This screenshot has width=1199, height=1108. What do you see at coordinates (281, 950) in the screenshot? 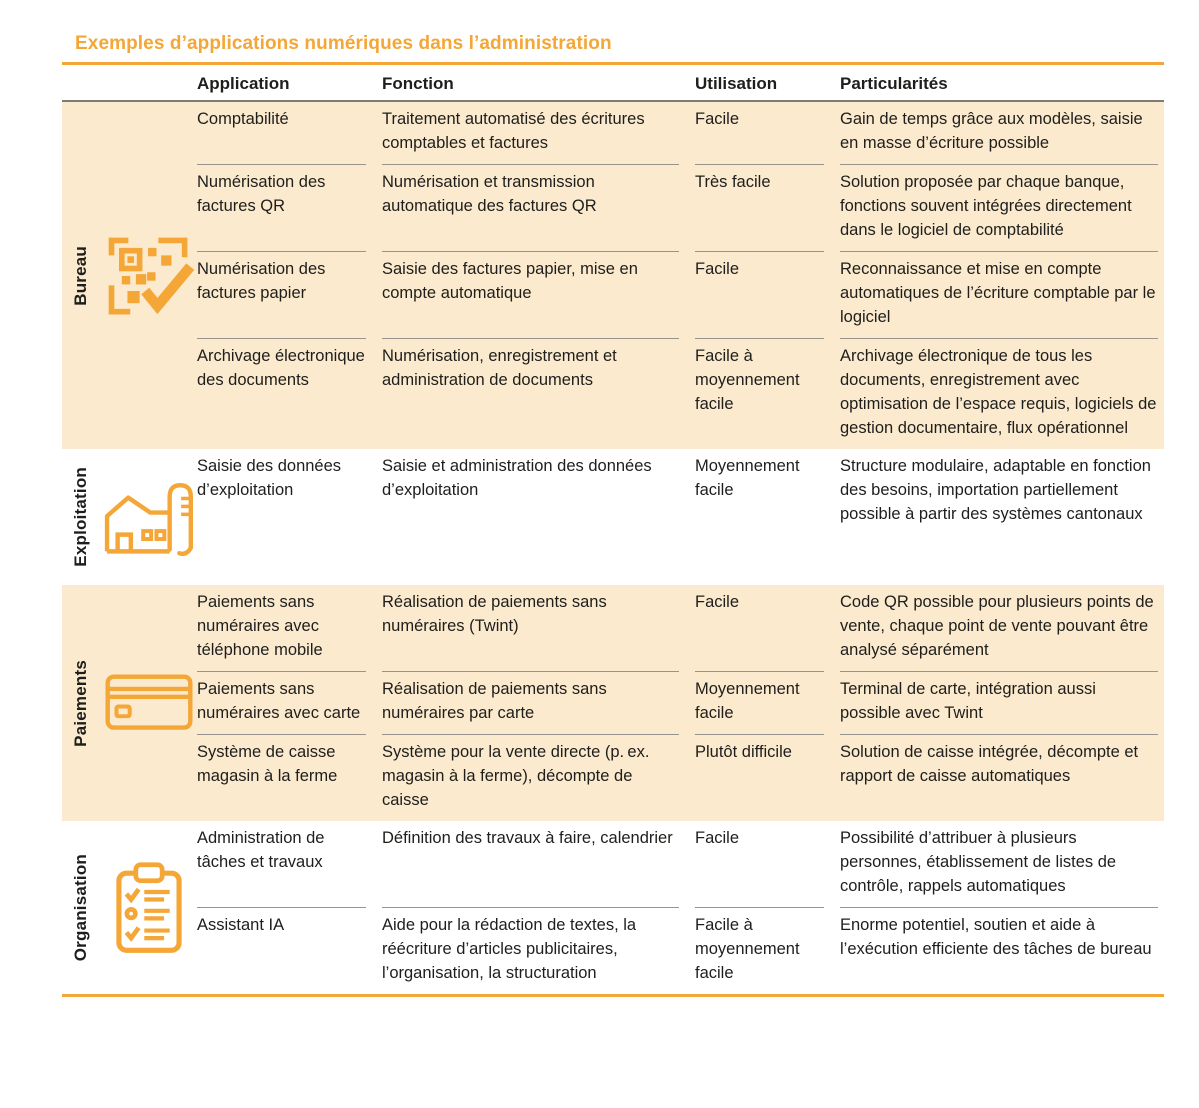
I see `application-cell: Assistant IA` at bounding box center [281, 950].